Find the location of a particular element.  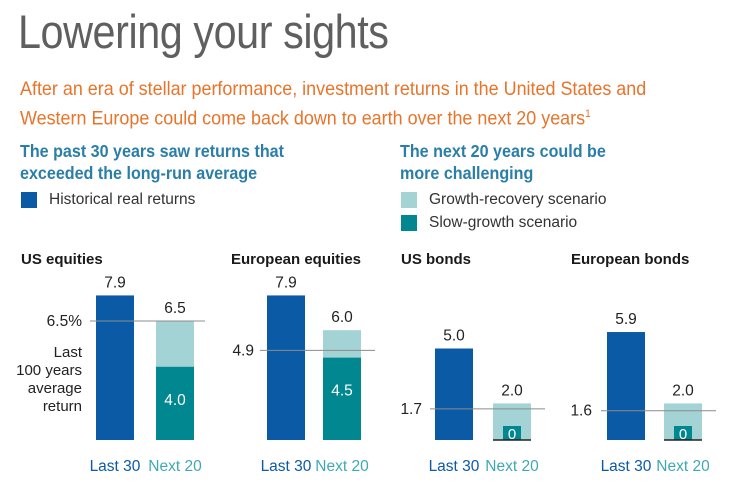

panel-3-bar-slow is located at coordinates (512, 433).